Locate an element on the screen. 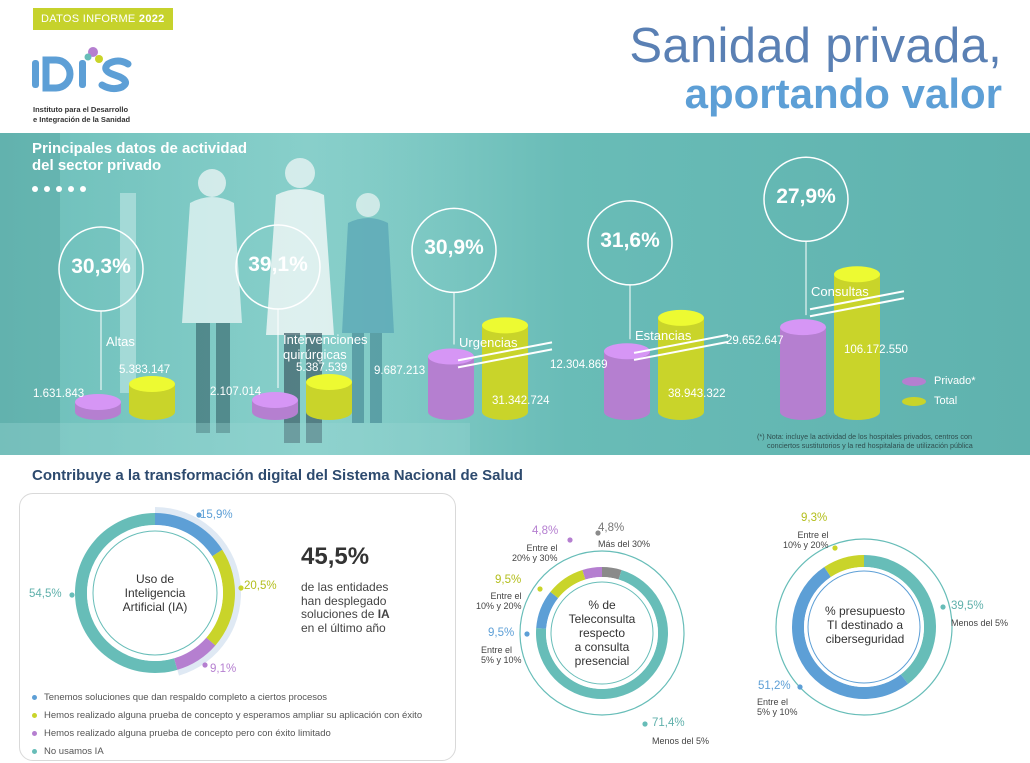 The image size is (1030, 763). ciber-hole is located at coordinates (864, 627).